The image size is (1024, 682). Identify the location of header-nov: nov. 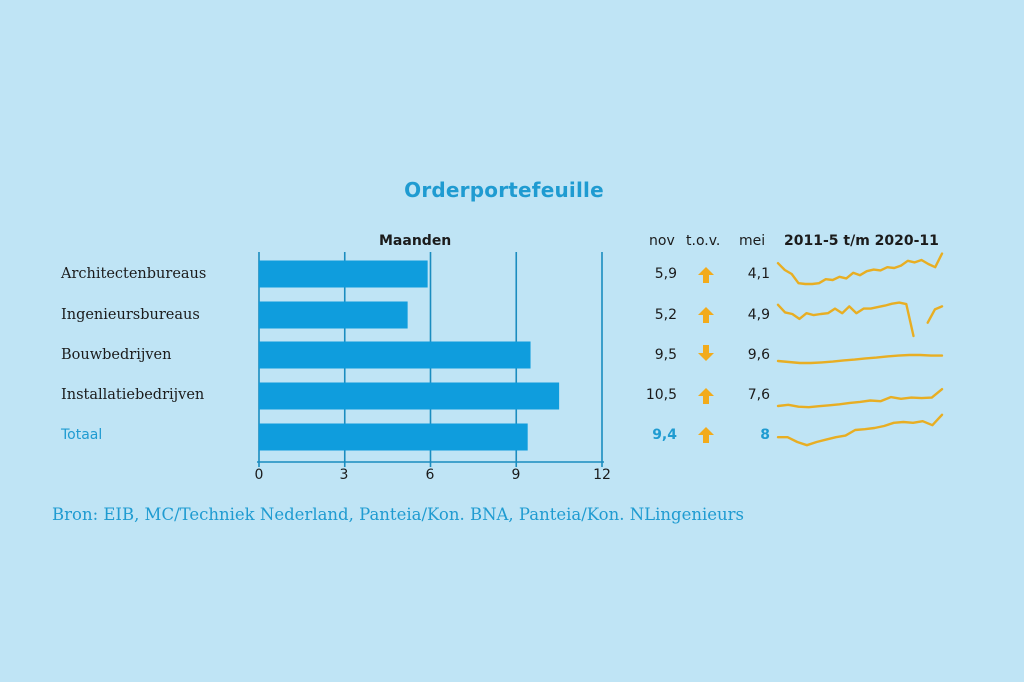
(662, 241).